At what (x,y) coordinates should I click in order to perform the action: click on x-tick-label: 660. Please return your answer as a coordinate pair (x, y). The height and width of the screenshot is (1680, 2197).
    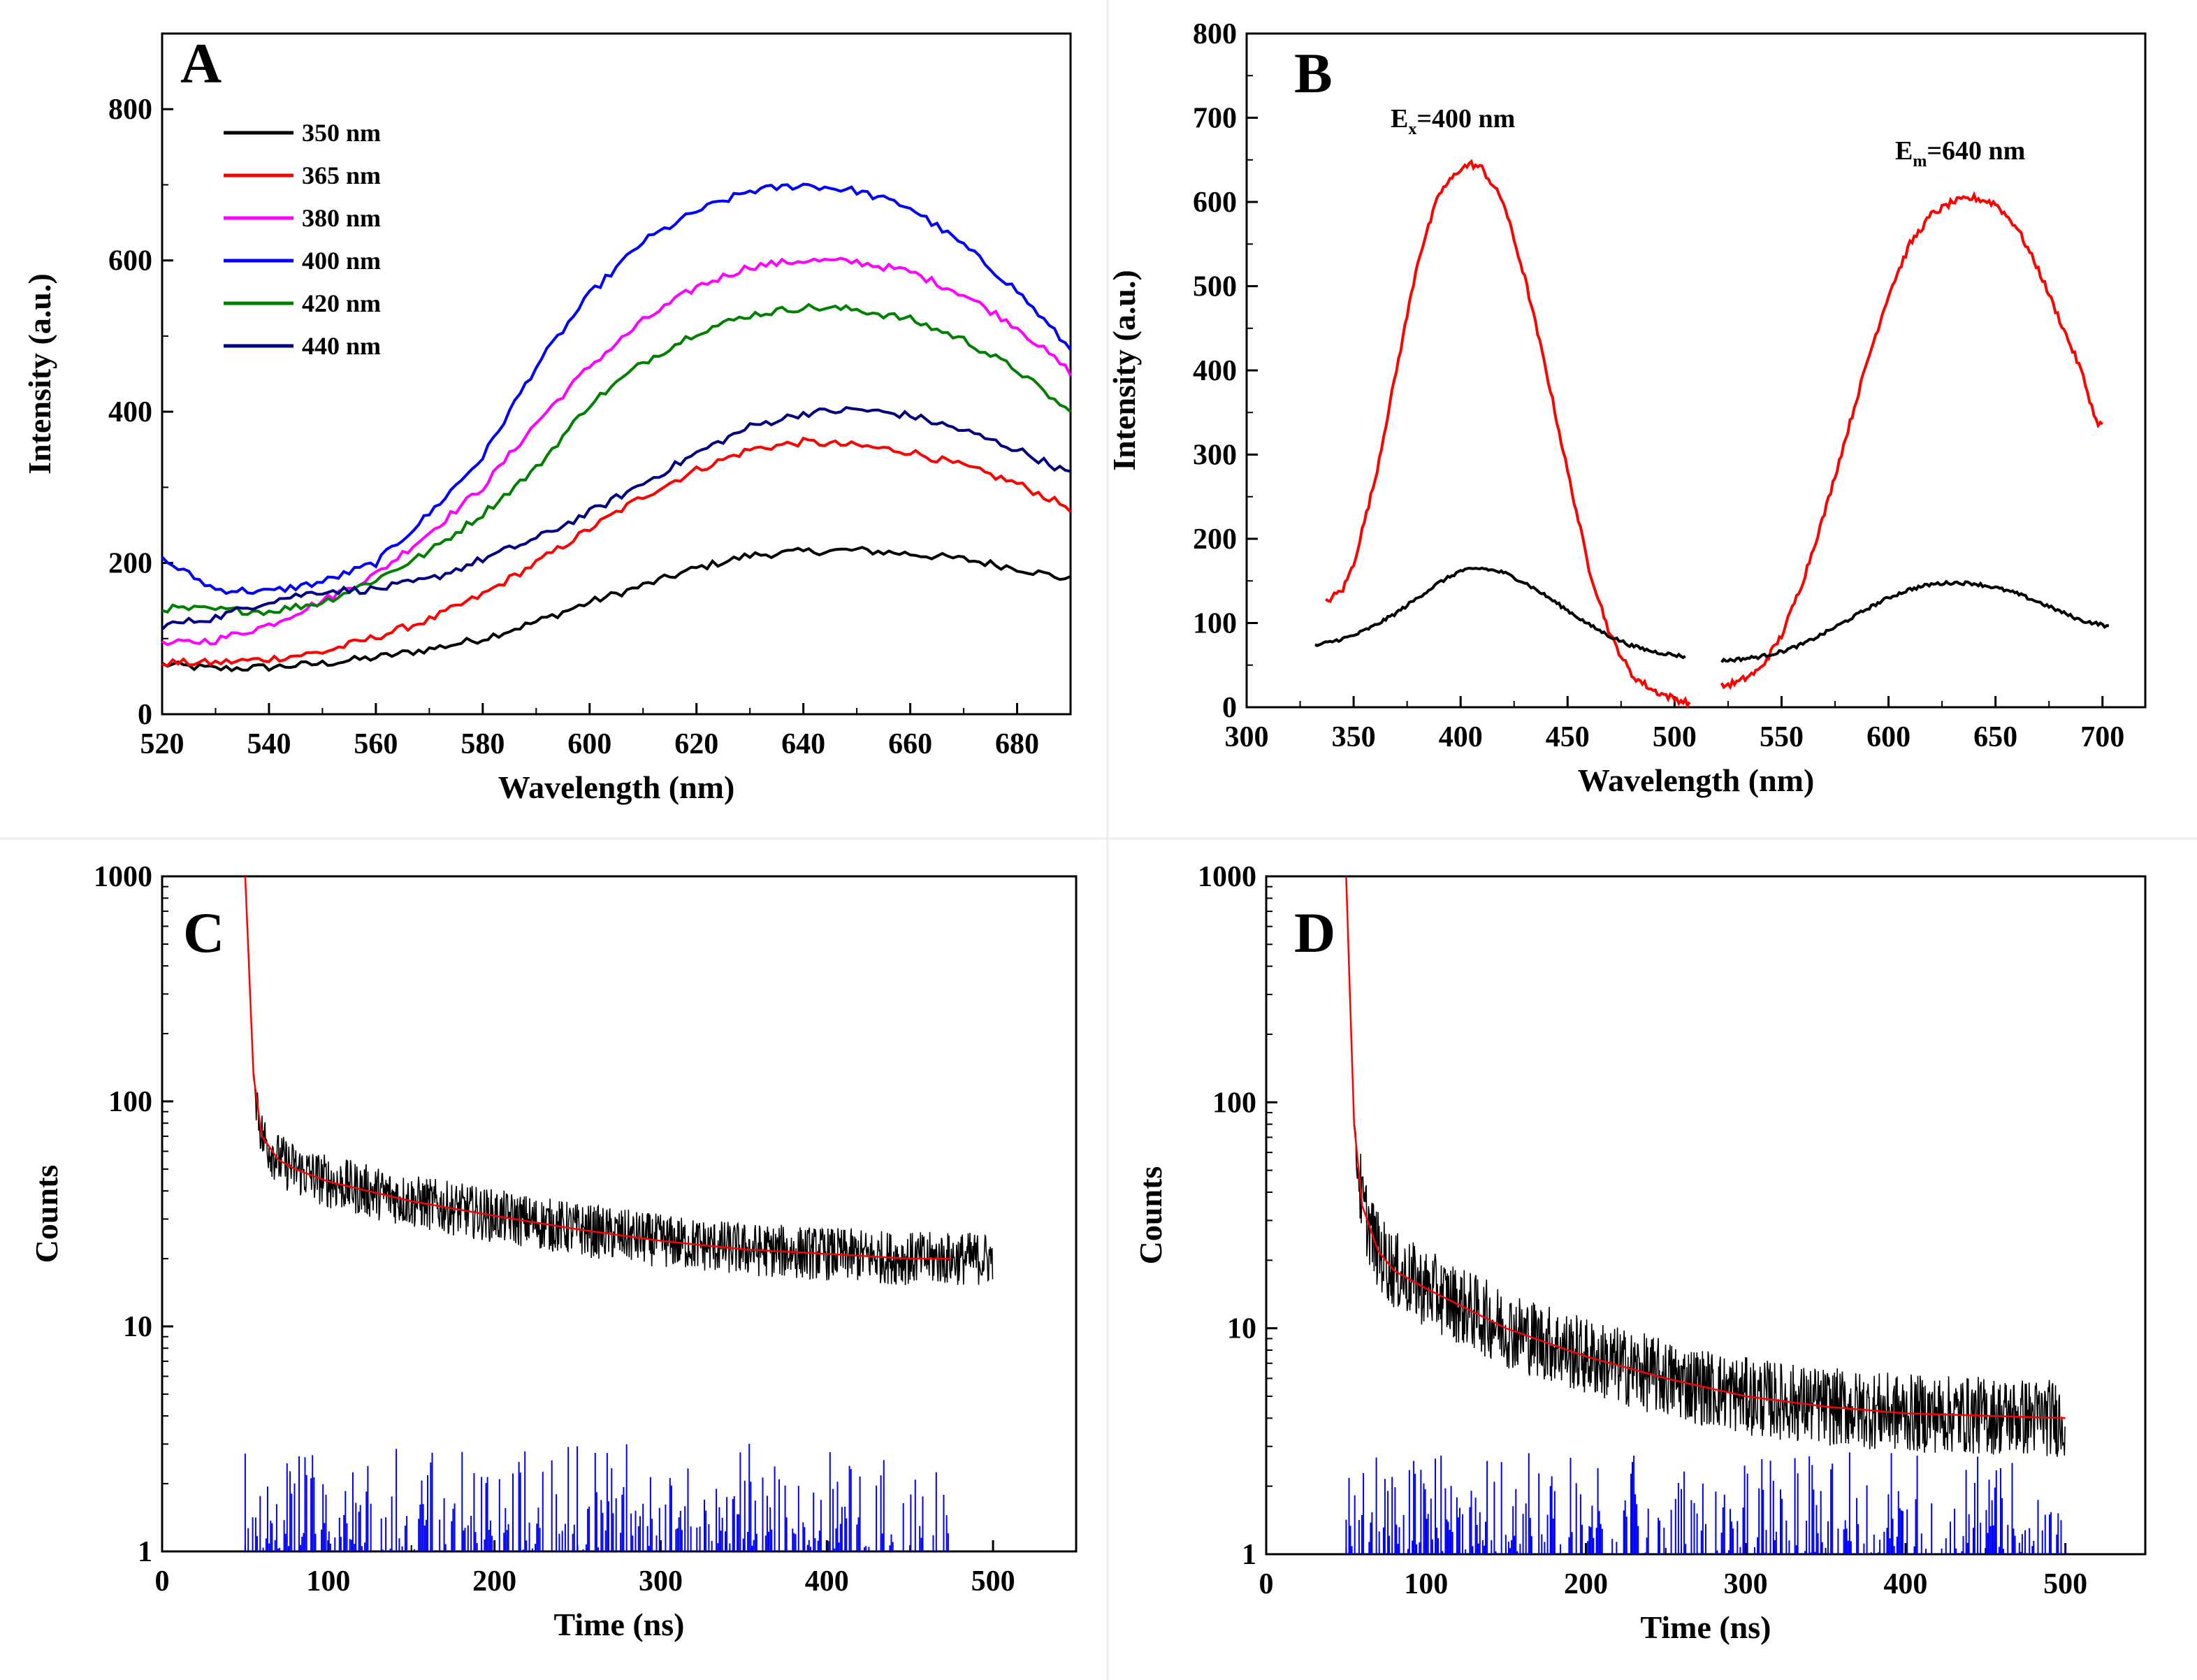
    Looking at the image, I should click on (910, 744).